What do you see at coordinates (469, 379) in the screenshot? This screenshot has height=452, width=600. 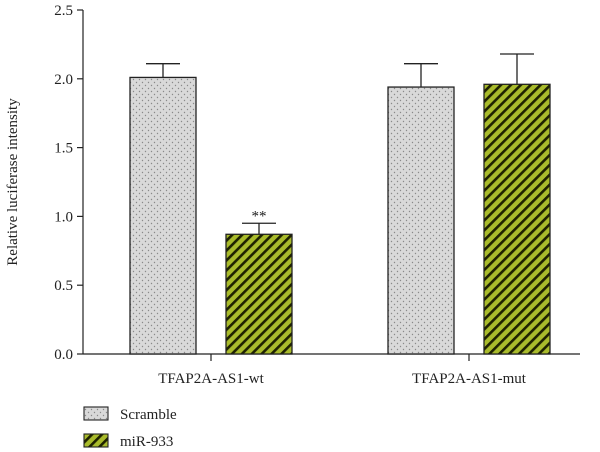 I see `x-tick-label: TFAP2A-AS1-mut` at bounding box center [469, 379].